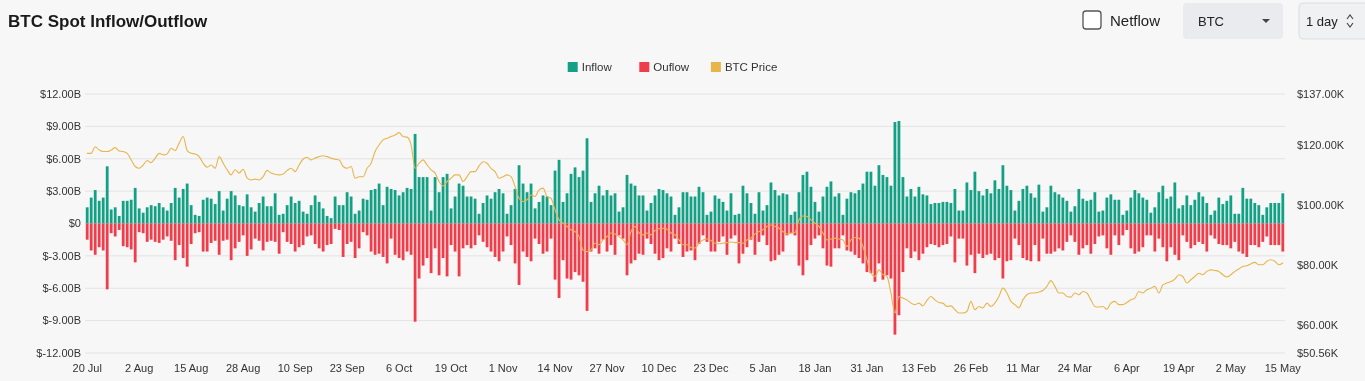 The width and height of the screenshot is (1365, 381). I want to click on x-tick-label: 10 Sep, so click(295, 368).